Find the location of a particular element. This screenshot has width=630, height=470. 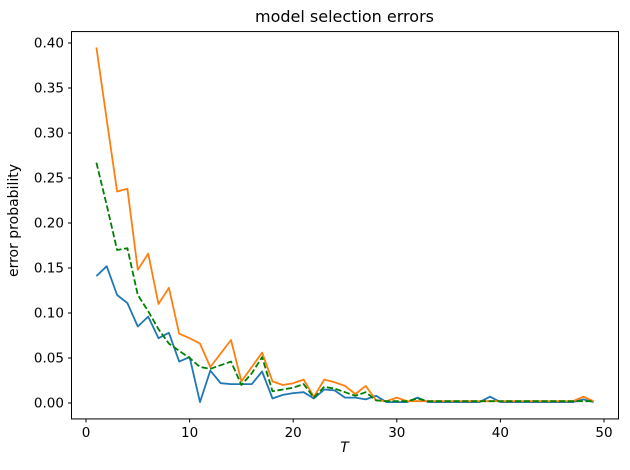

chart-title: model selection errors is located at coordinates (344, 16).